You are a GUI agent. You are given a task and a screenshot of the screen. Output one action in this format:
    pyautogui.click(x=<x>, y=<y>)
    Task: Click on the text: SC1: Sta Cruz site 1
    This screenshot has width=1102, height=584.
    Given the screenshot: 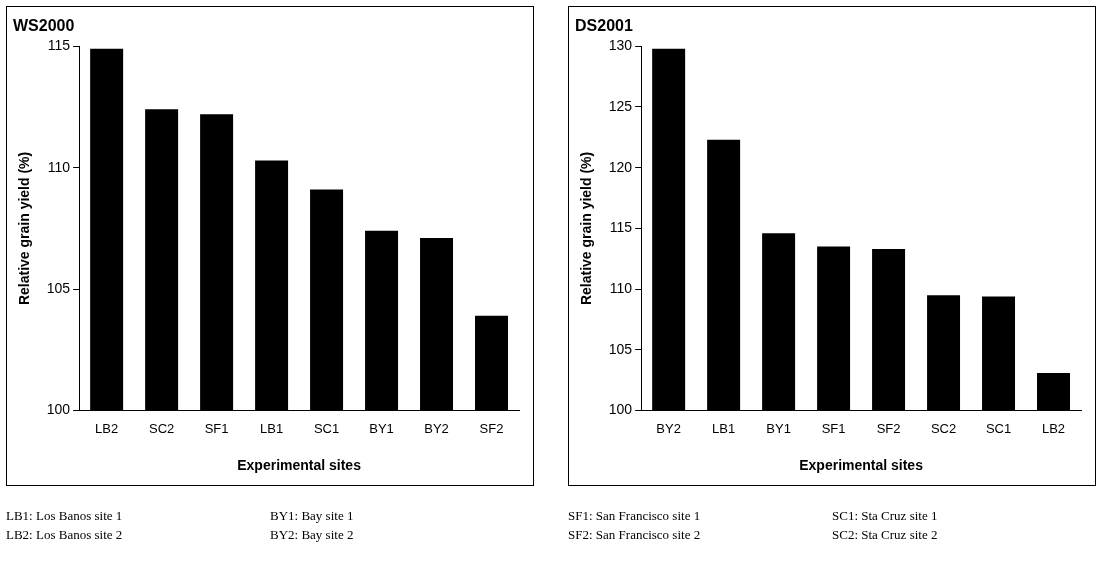 What is the action you would take?
    pyautogui.click(x=885, y=516)
    